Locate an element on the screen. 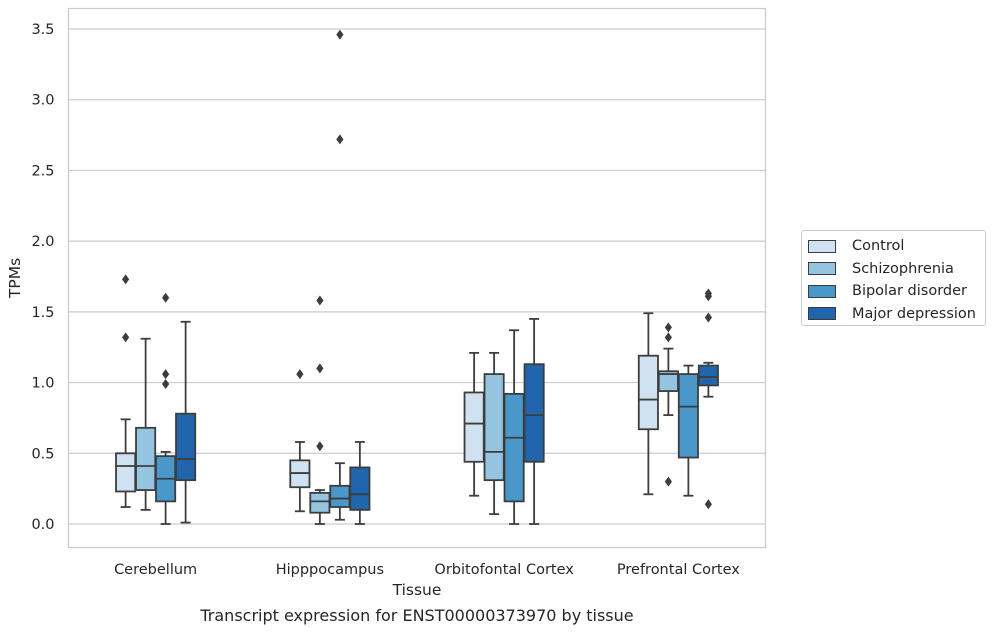  x-axis-label: Tissue is located at coordinates (417, 590).